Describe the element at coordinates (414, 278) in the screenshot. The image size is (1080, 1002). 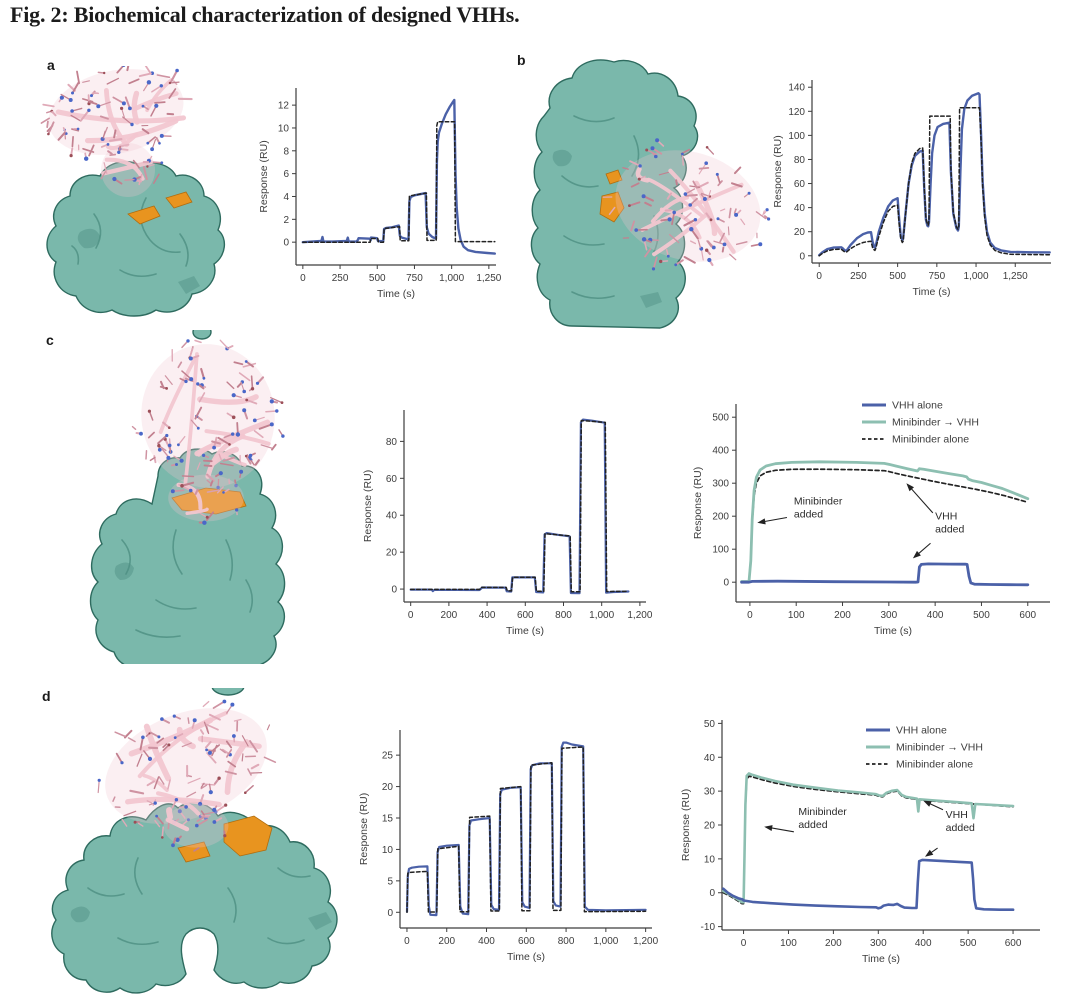
I see `svg-text: 750` at that location.